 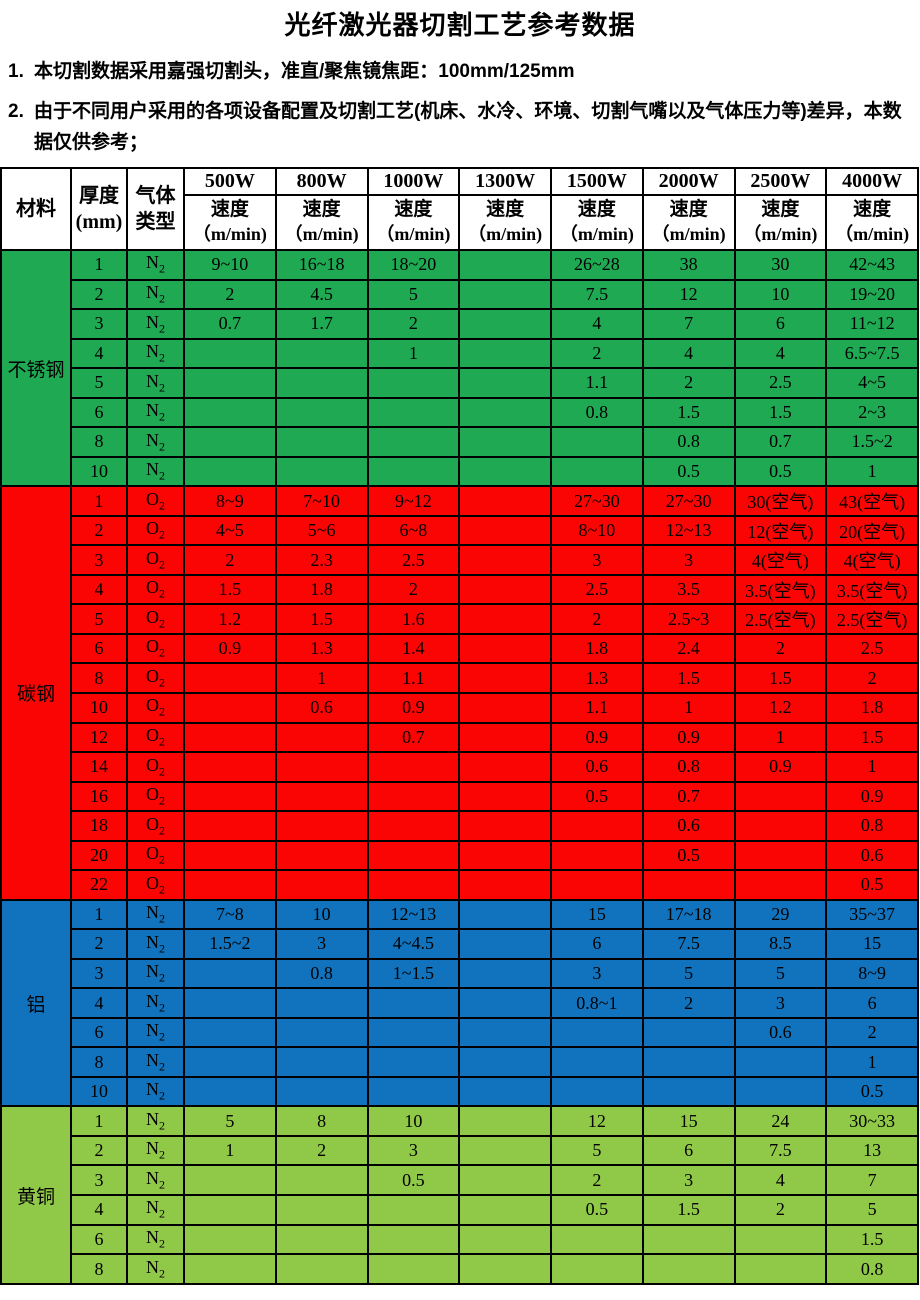 I want to click on gas-type-header: 气体 类型, so click(x=155, y=209).